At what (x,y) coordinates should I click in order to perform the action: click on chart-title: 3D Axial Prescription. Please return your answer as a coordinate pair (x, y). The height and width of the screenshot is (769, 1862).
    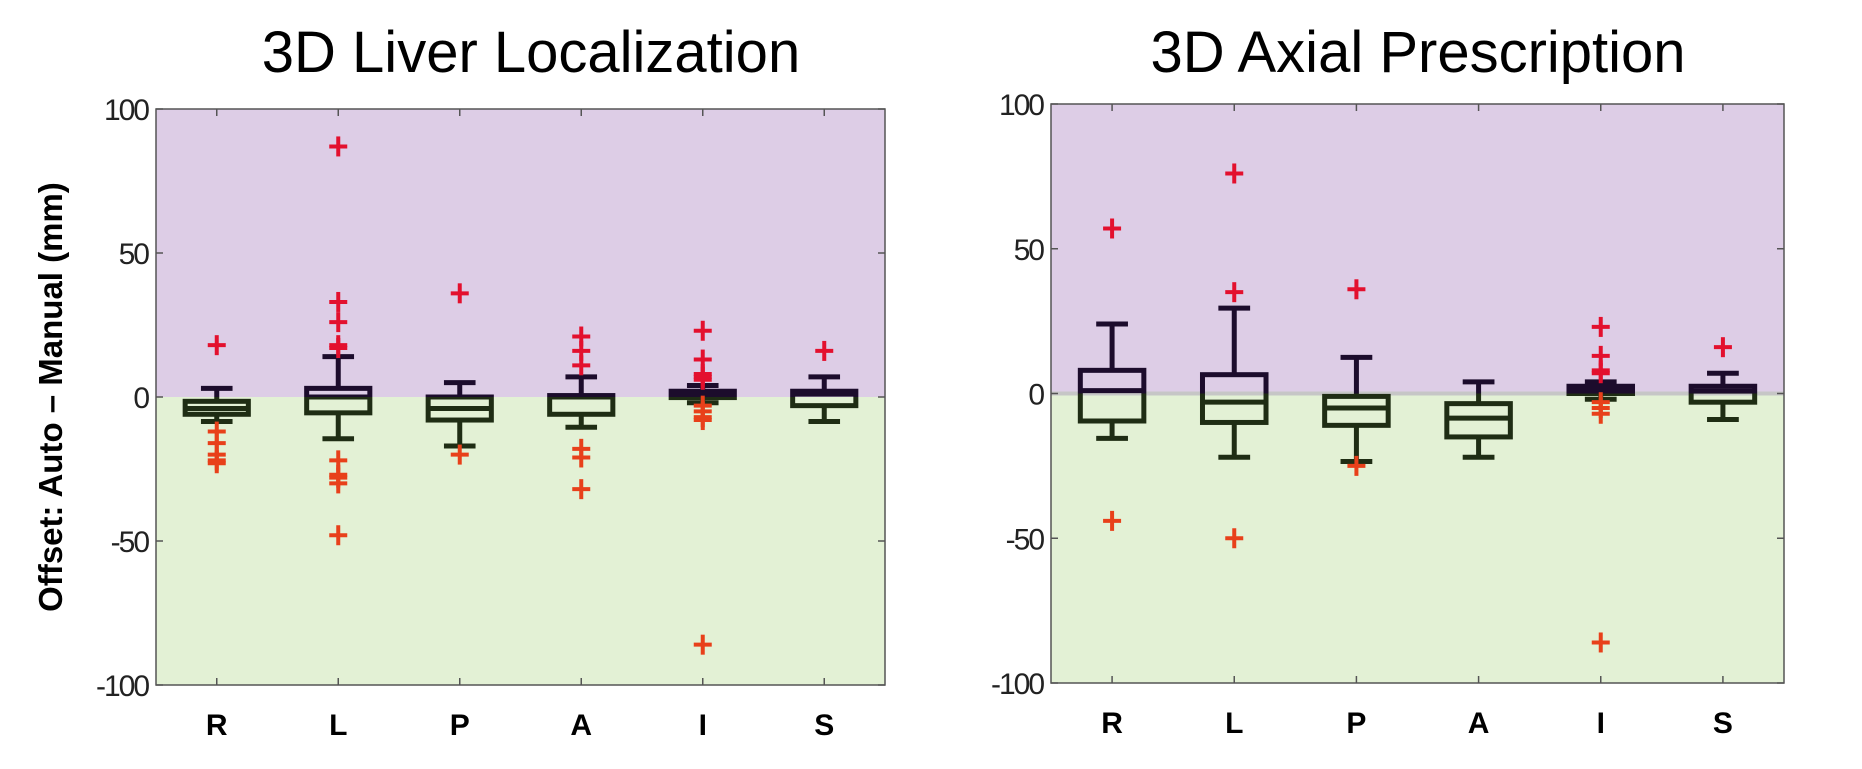
    Looking at the image, I should click on (1417, 52).